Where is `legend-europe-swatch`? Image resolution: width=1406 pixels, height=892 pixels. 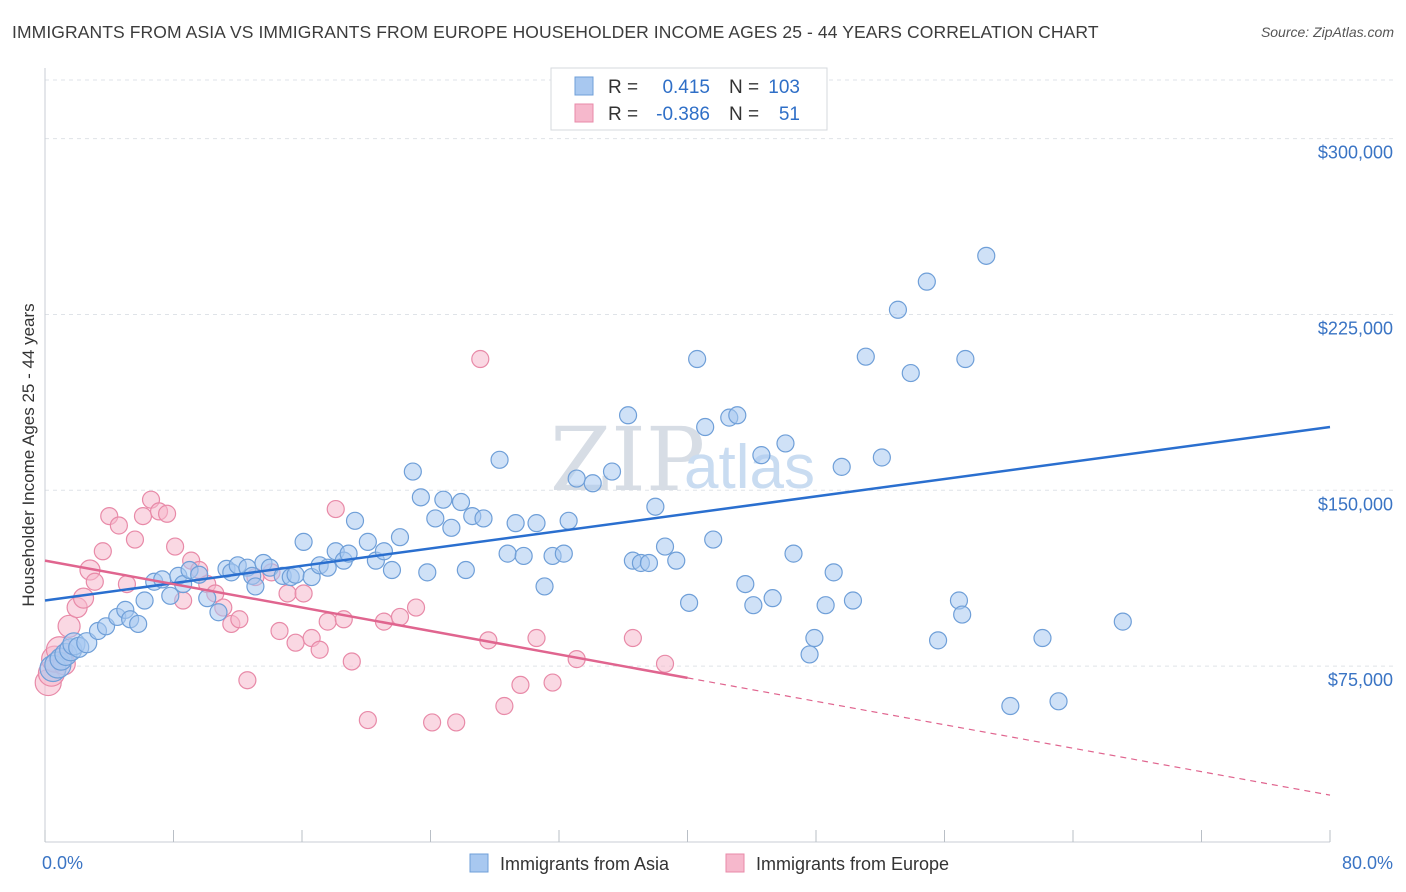
legend-europe-swatch is located at coordinates (584, 113).